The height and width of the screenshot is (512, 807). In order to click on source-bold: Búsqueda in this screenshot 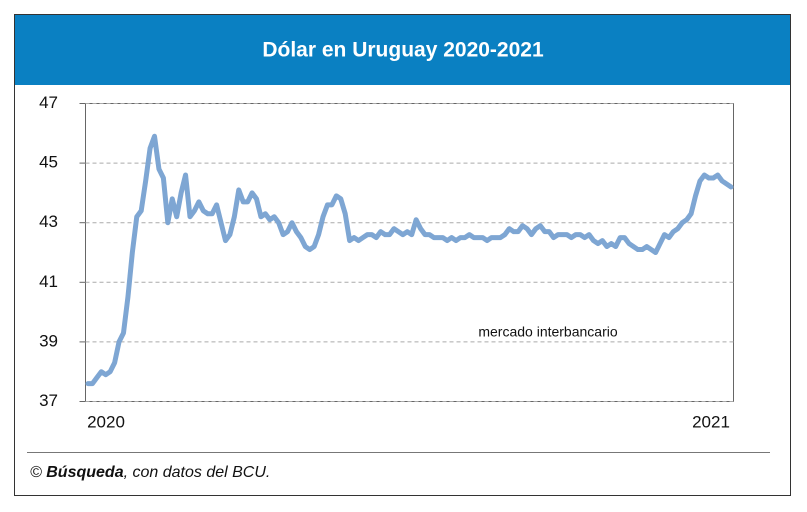, I will do `click(84, 472)`.